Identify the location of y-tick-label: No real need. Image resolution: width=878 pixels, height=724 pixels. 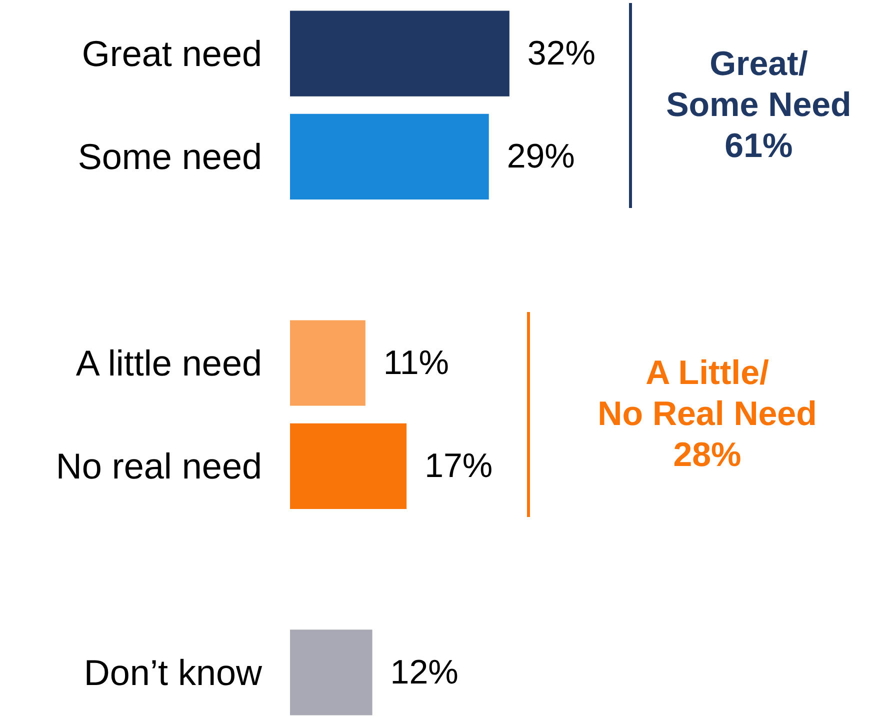
(159, 466).